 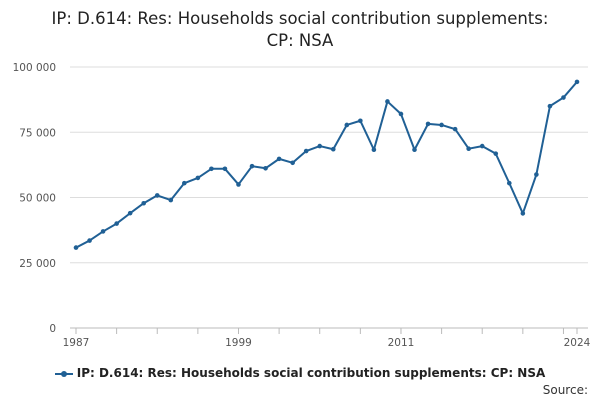 What do you see at coordinates (238, 343) in the screenshot?
I see `x-tick-label: 1999` at bounding box center [238, 343].